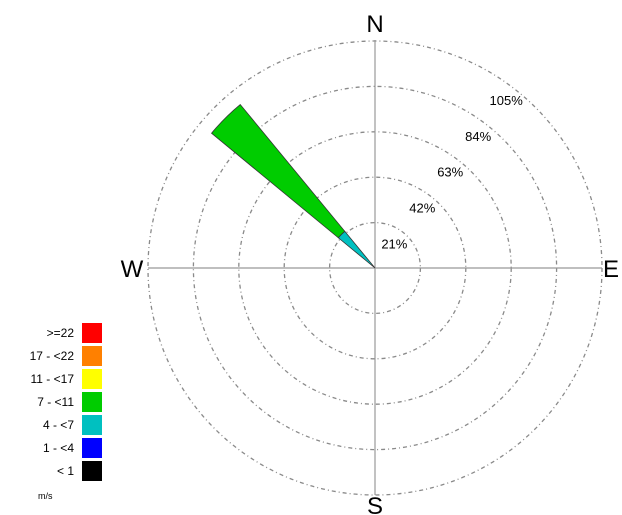  I want to click on legend-label-2: 11 - <17, so click(53, 379).